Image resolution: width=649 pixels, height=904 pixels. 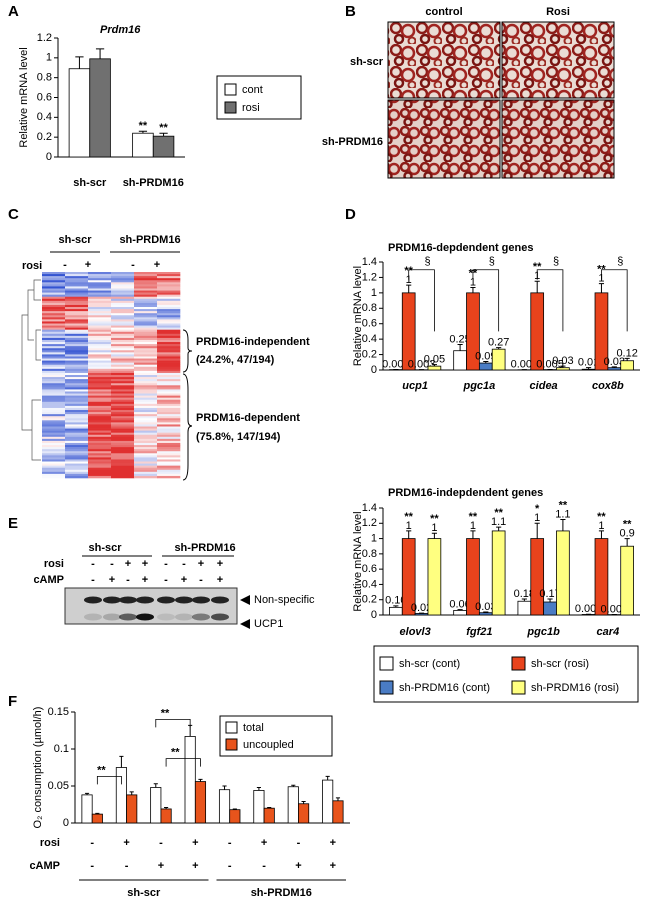 What do you see at coordinates (369, 600) in the screenshot?
I see `y-tick-label: 0.2` at bounding box center [369, 600].